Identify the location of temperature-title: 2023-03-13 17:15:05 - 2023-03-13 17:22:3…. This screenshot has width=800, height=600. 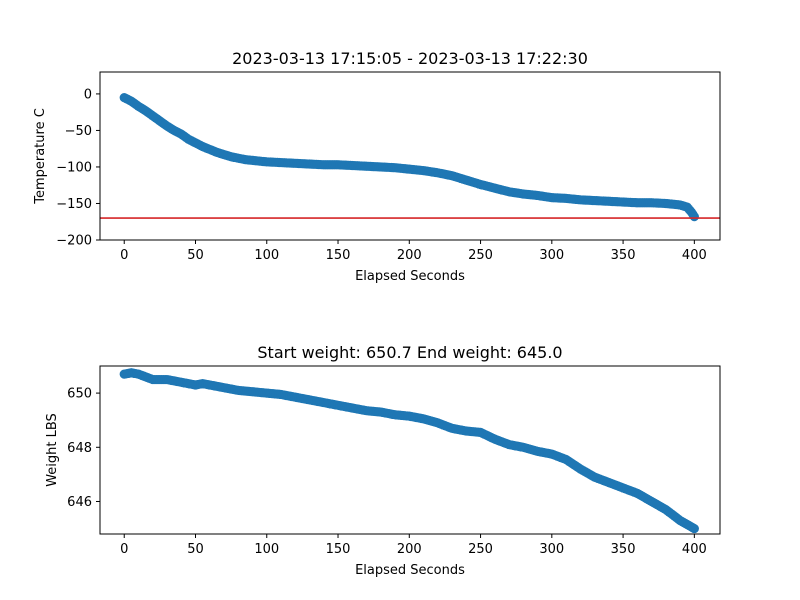
(410, 58).